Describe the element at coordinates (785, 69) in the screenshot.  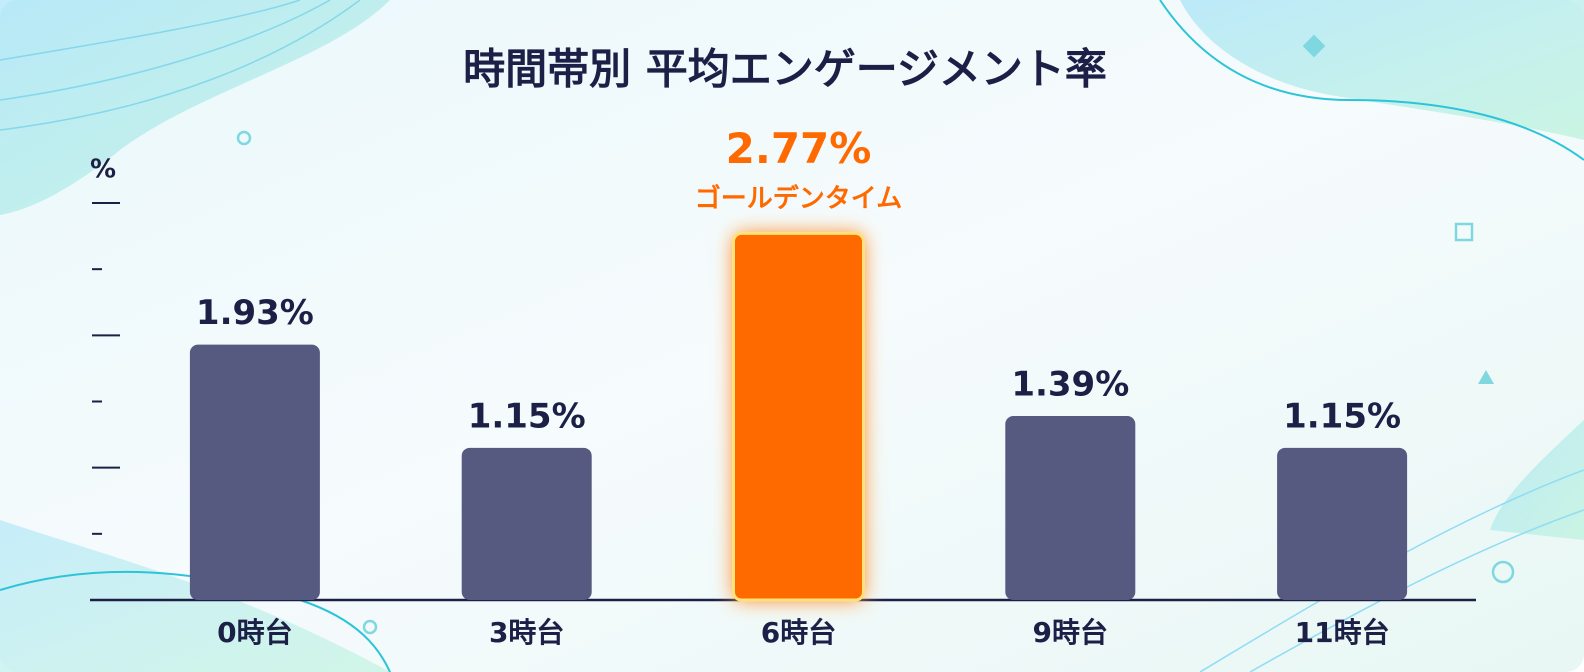
I see `chart-title: 時間帯別 平均エンゲージメント率` at that location.